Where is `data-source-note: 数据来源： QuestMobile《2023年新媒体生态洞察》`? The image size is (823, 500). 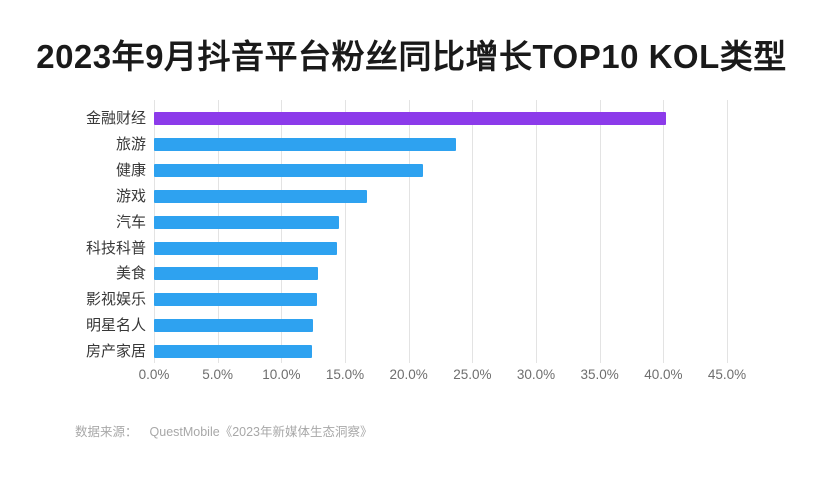 data-source-note: 数据来源： QuestMobile《2023年新媒体生态洞察》 is located at coordinates (224, 430).